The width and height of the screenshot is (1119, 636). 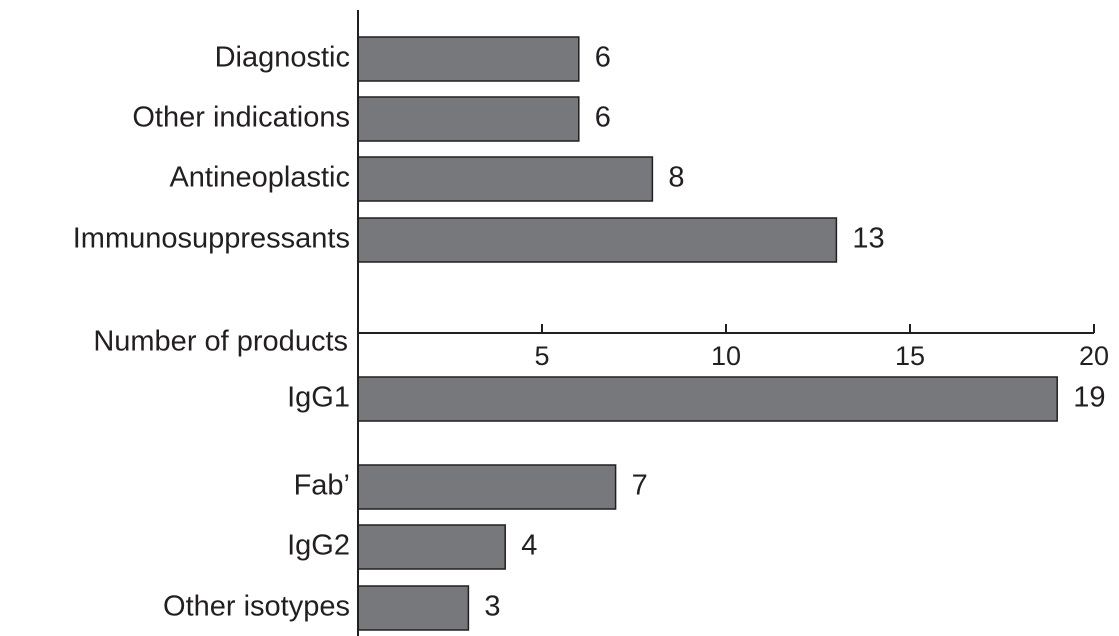 I want to click on x-axis-ticks: 5 10 15 20, so click(x=821, y=347).